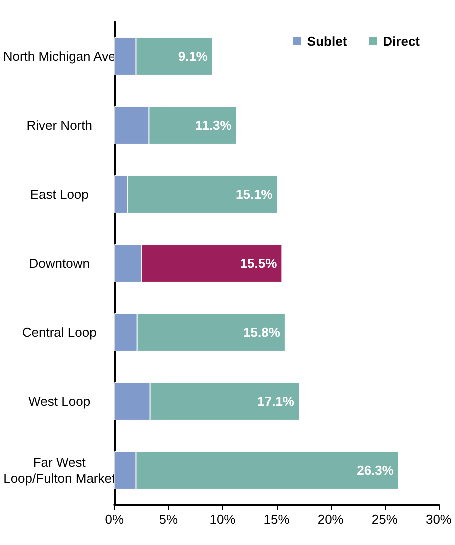  Describe the element at coordinates (255, 194) in the screenshot. I see `total-label: 15.1%` at that location.